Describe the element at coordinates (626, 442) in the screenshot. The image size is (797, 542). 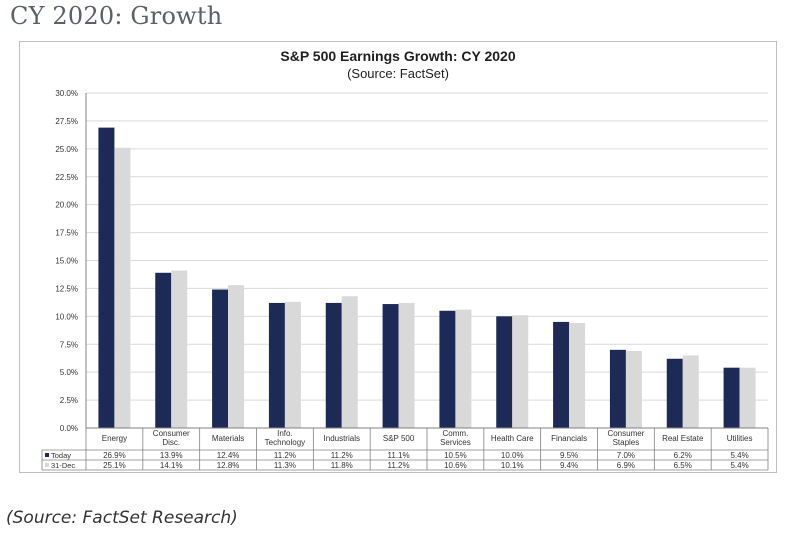
I see `category-label: Staples` at that location.